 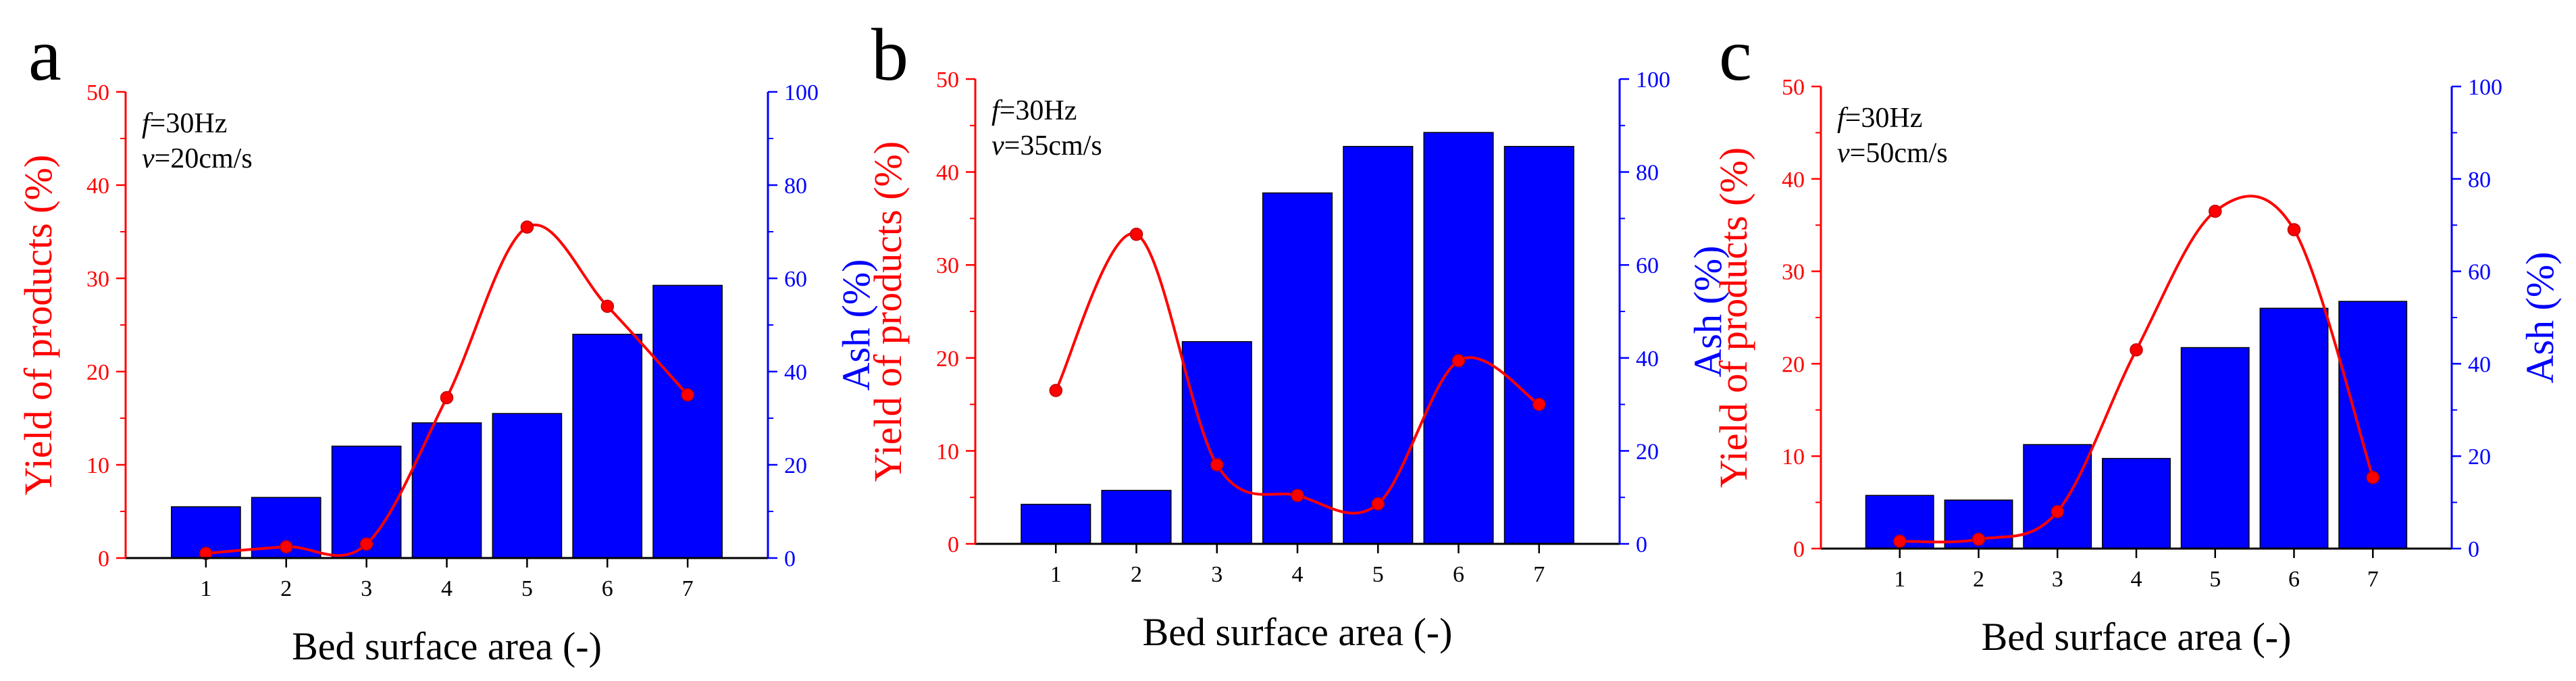 I want to click on yield-line, so click(x=2137, y=369).